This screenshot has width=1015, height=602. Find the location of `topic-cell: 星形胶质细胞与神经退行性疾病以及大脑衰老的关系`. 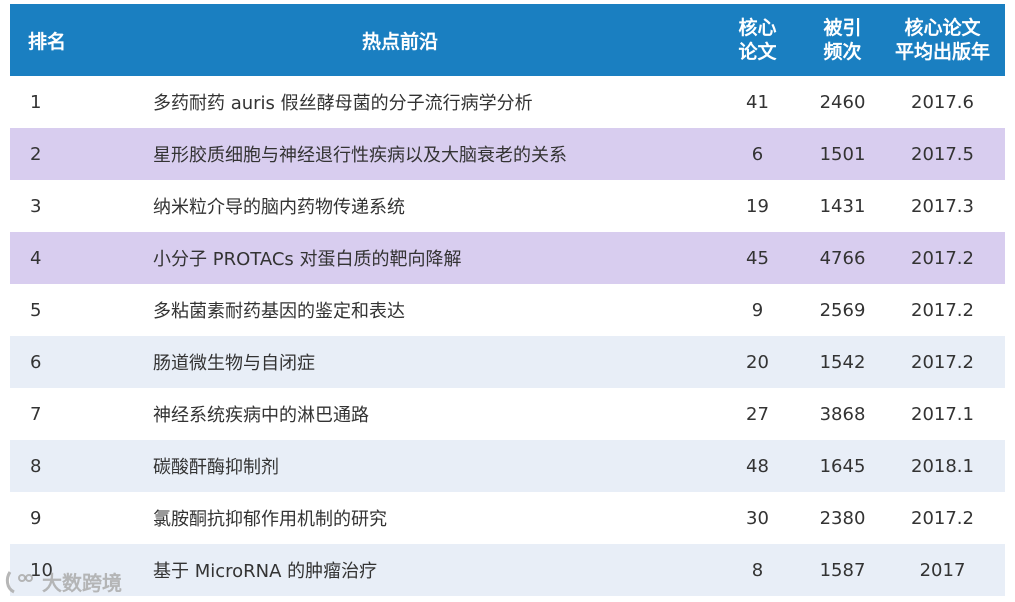

topic-cell: 星形胶质细胞与神经退行性疾病以及大脑衰老的关系 is located at coordinates (360, 155).